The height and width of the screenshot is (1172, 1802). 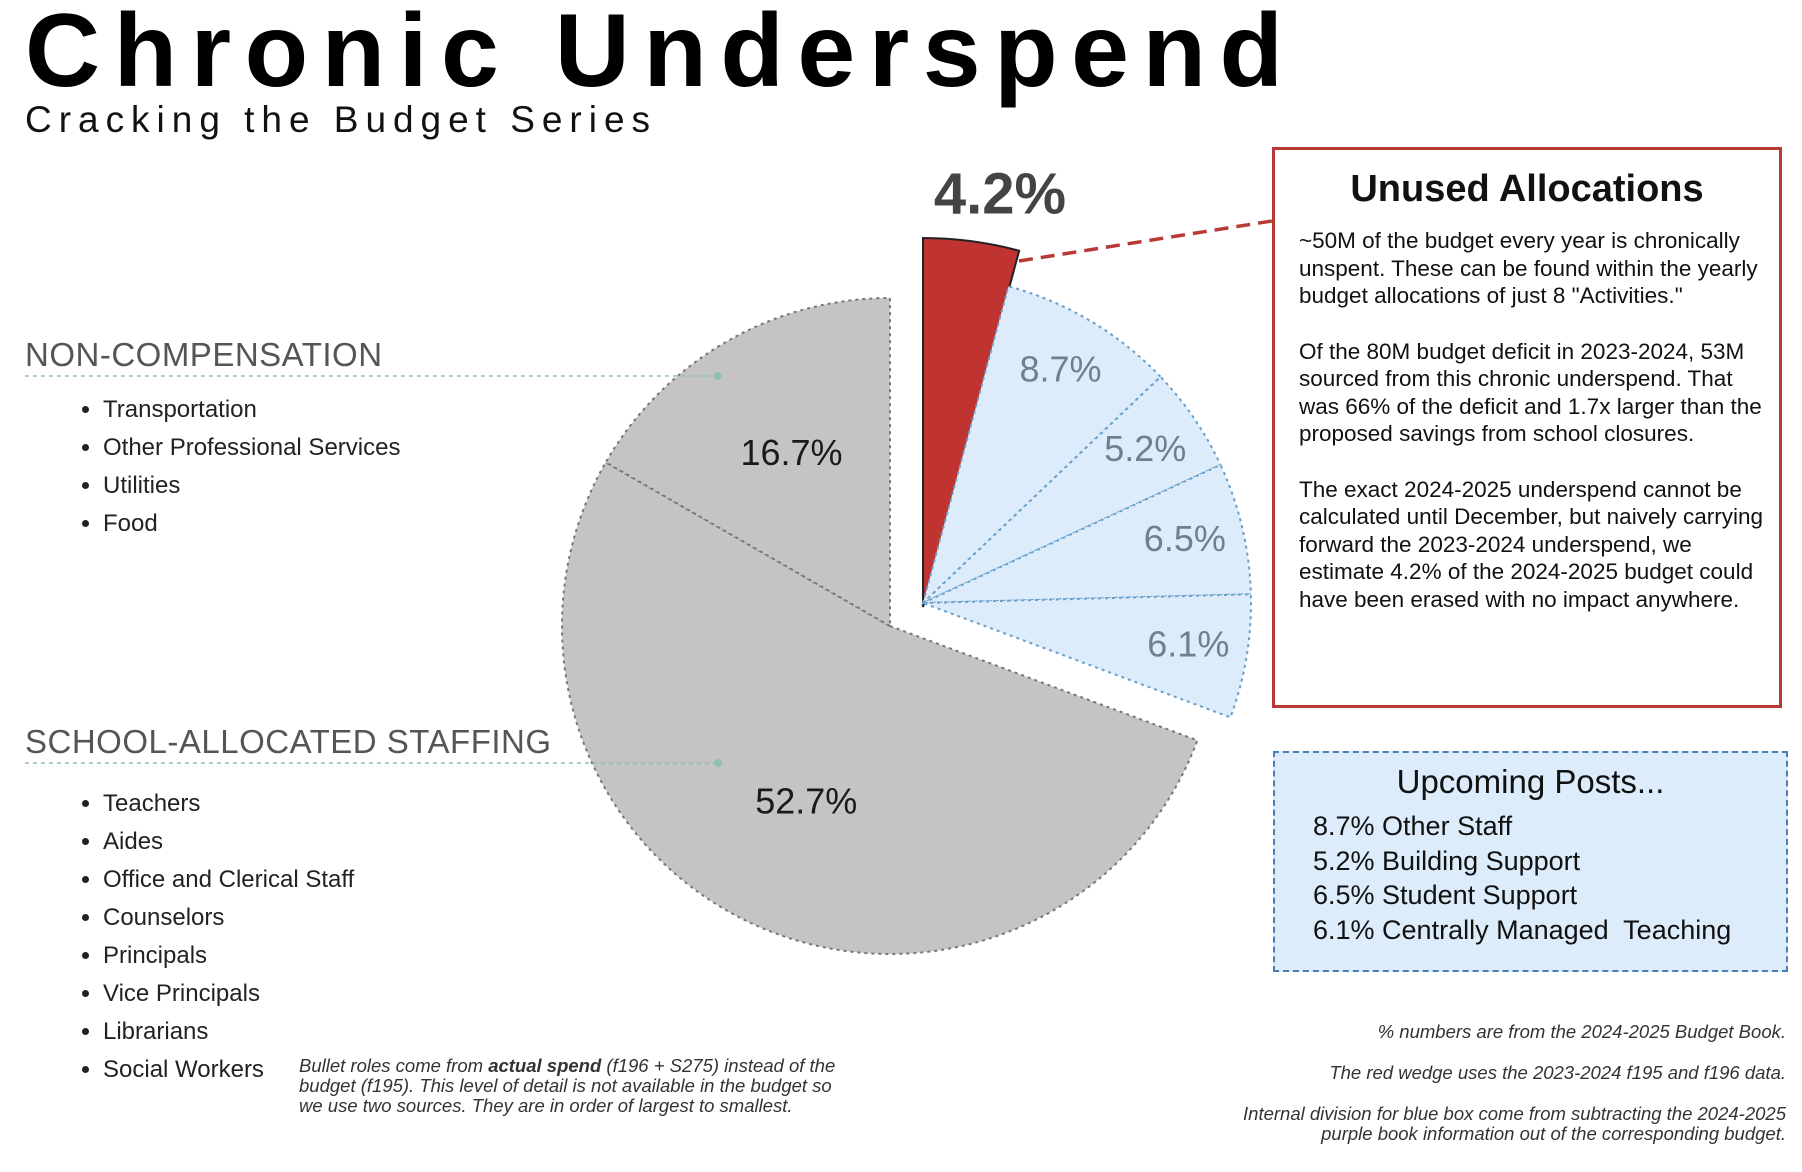 What do you see at coordinates (228, 842) in the screenshot?
I see `bullet-item: Aides` at bounding box center [228, 842].